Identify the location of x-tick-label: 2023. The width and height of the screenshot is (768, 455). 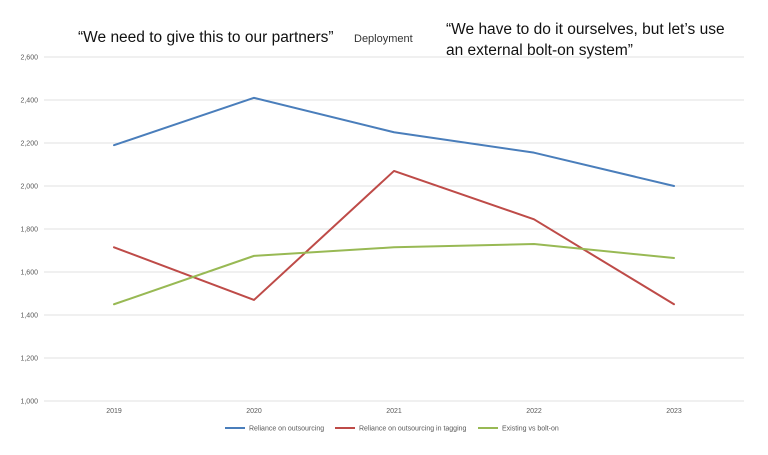
(674, 411).